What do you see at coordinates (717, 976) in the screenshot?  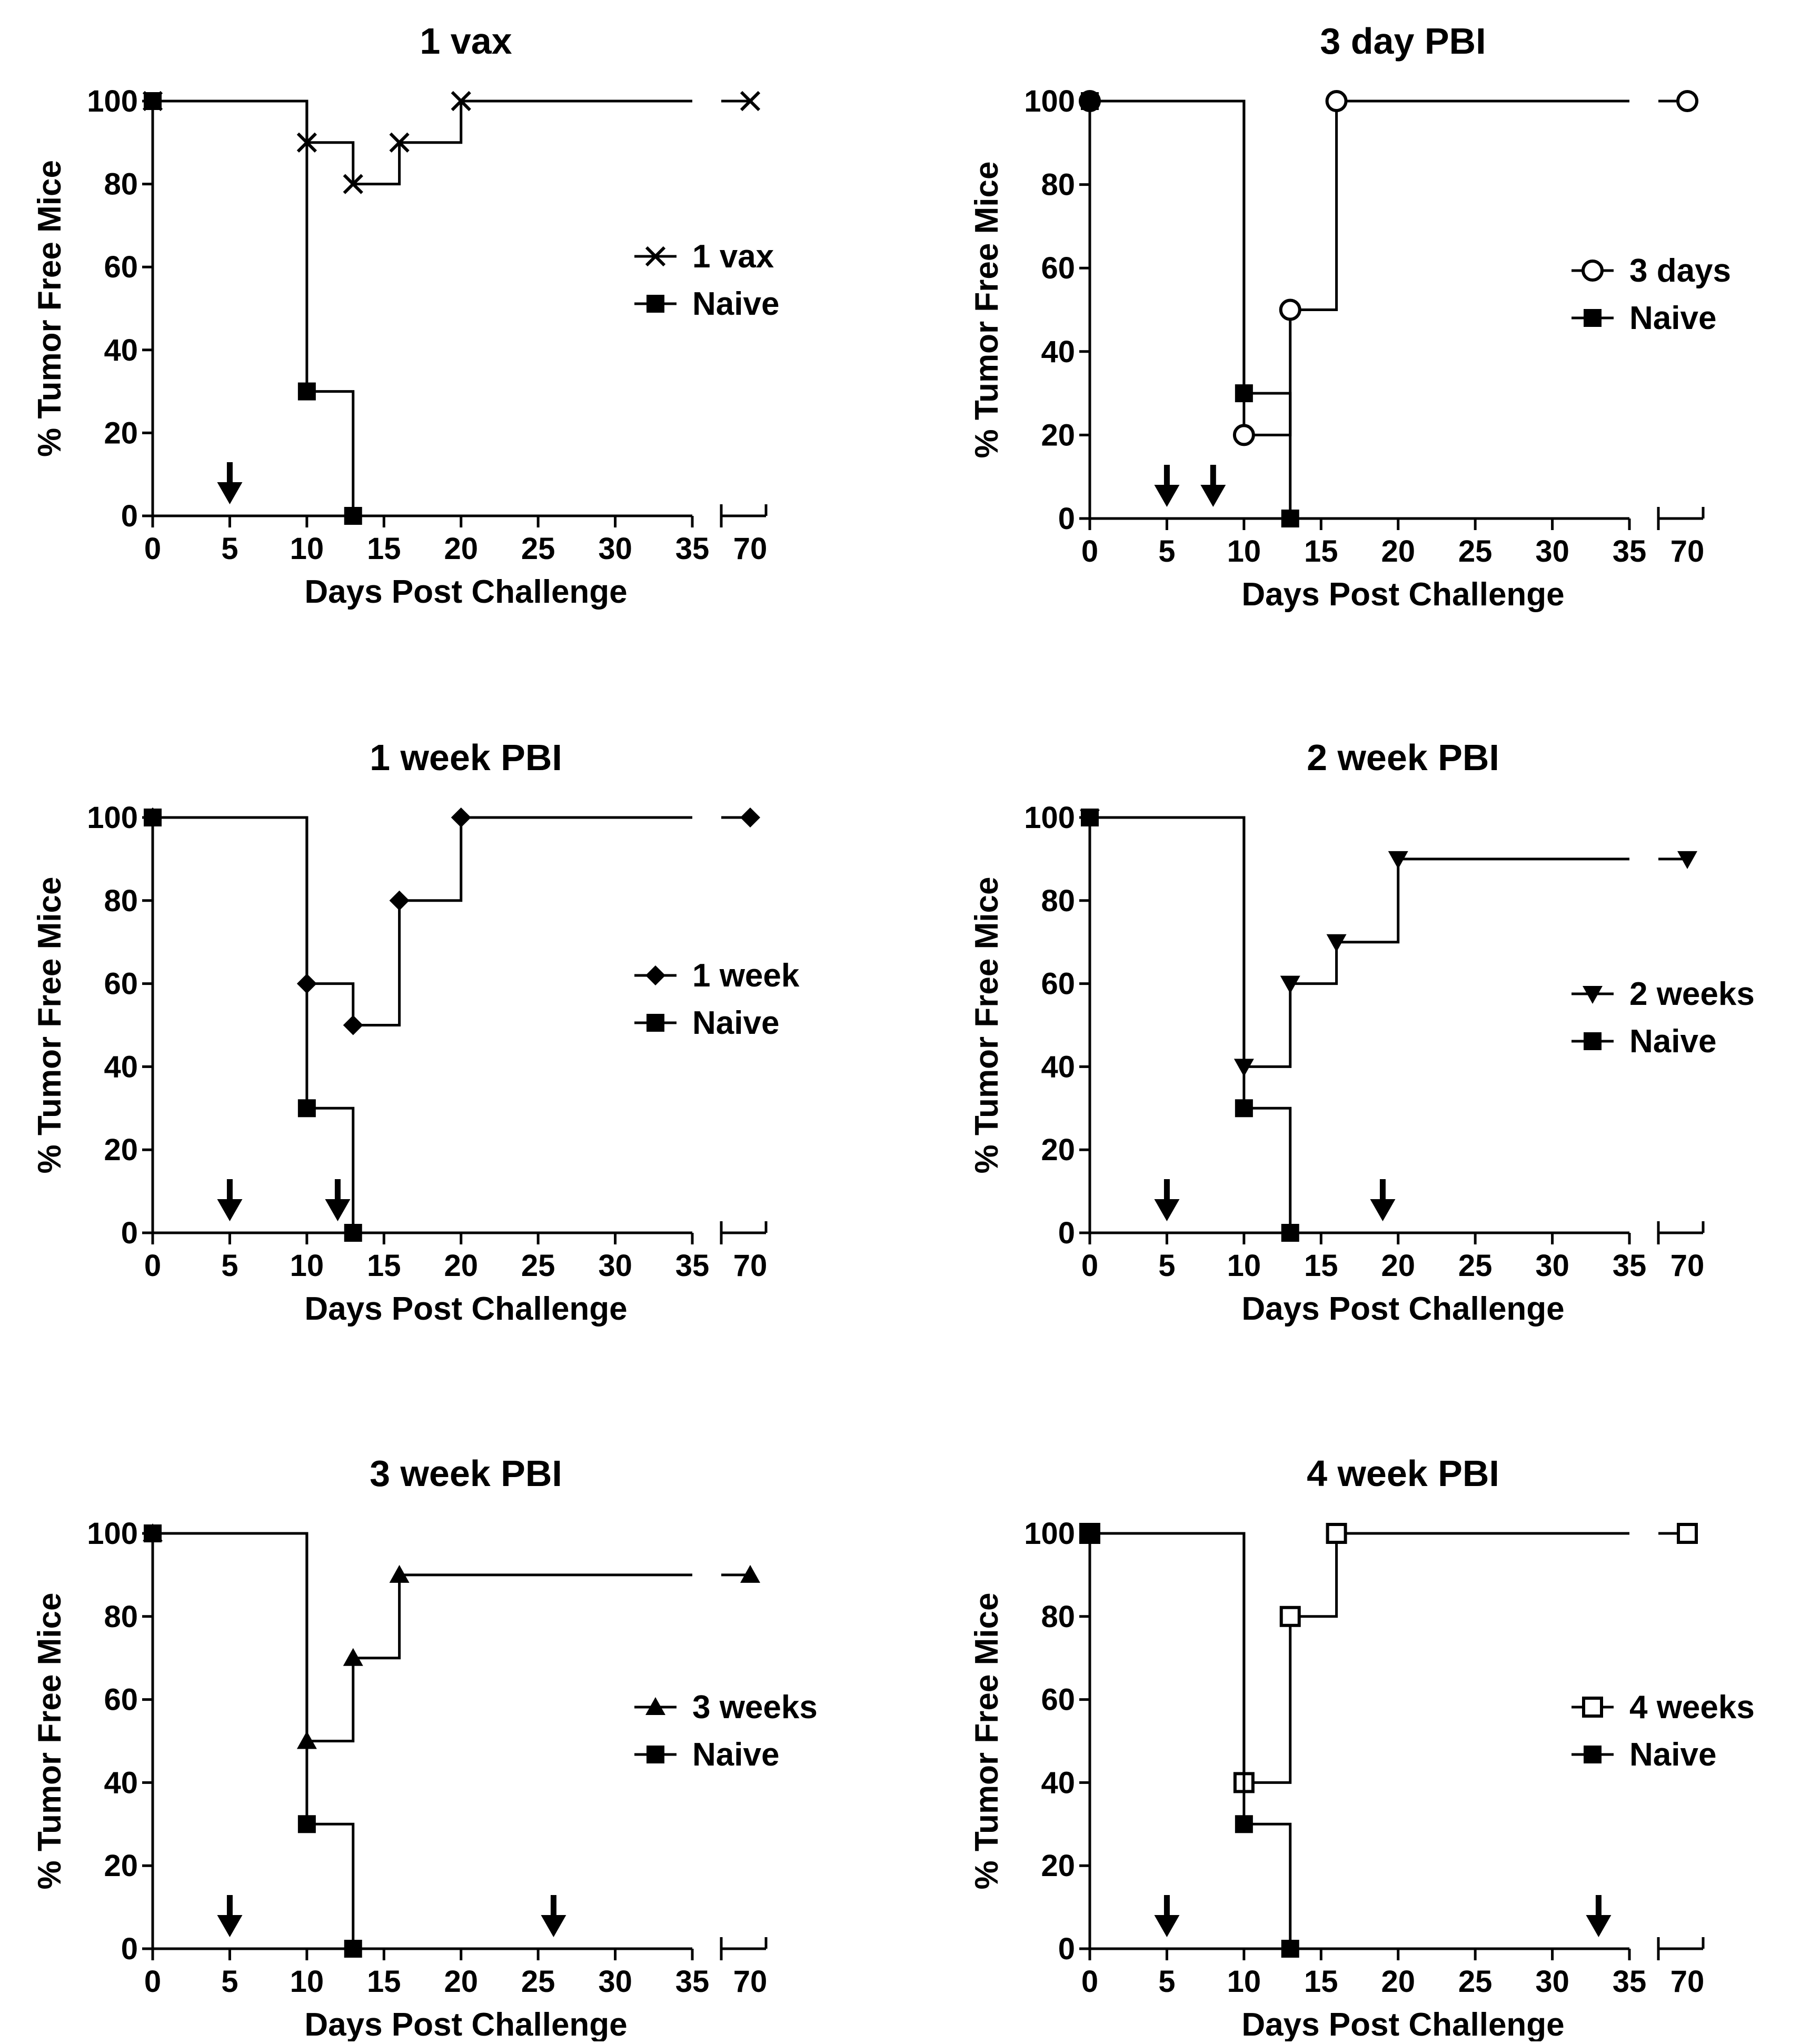 I see `legend-entry: 1 week` at bounding box center [717, 976].